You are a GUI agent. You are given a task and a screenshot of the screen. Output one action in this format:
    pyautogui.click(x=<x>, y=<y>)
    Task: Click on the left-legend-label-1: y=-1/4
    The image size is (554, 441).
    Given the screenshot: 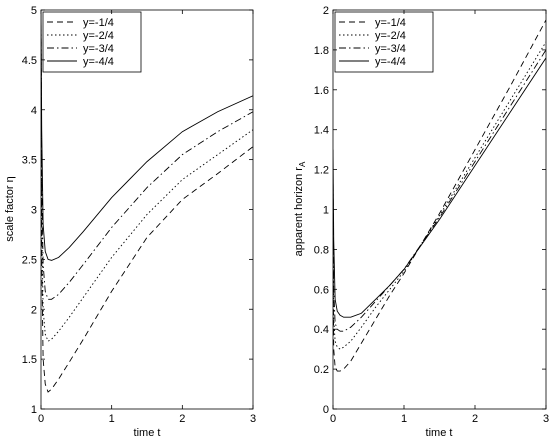 What is the action you would take?
    pyautogui.click(x=98, y=23)
    